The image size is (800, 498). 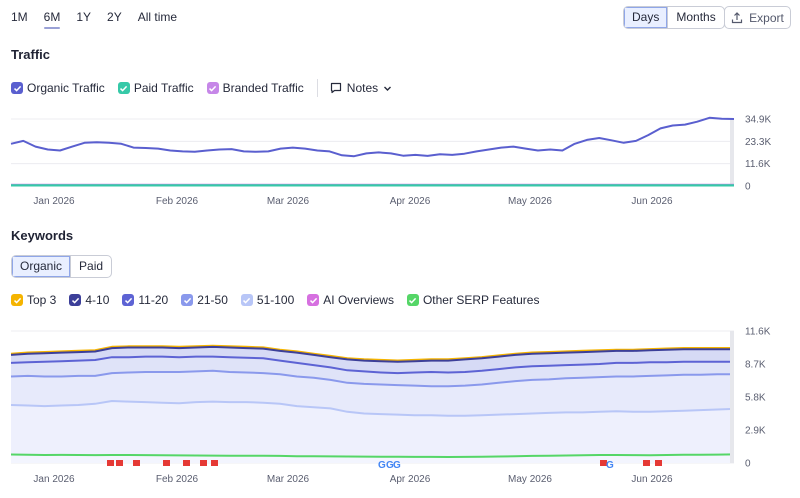 I want to click on export-button: Export, so click(x=757, y=17).